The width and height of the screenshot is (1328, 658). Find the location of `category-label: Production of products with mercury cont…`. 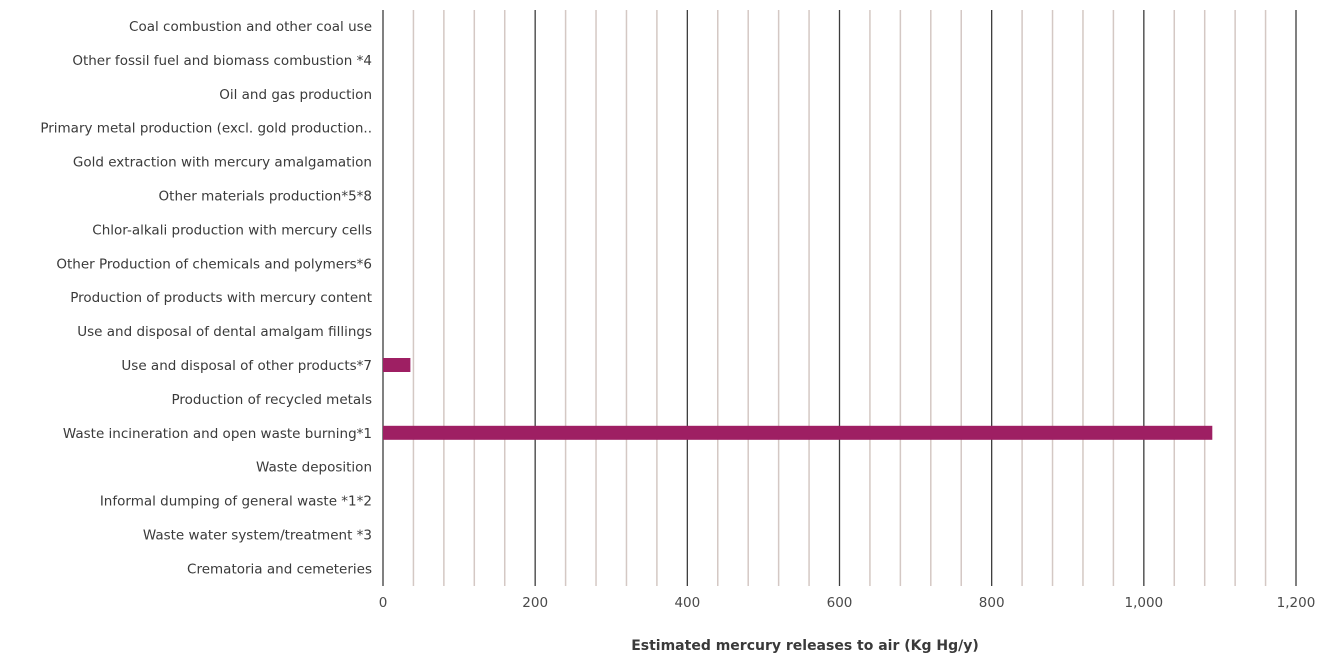

category-label: Production of products with mercury cont… is located at coordinates (221, 298).